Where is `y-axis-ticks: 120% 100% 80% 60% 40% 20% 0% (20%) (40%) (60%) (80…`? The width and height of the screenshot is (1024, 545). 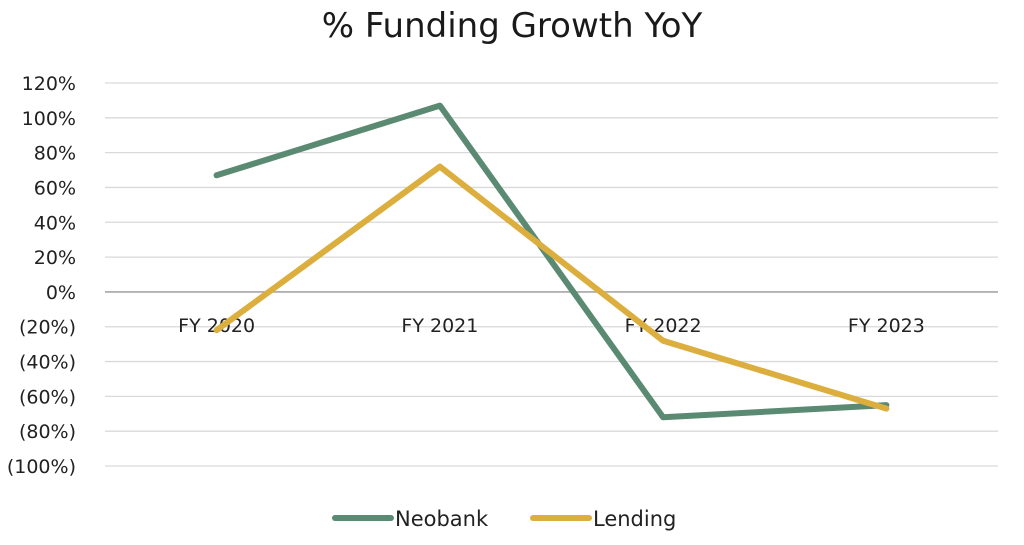
y-axis-ticks: 120% 100% 80% 60% 40% 20% 0% (20%) (40%) (60%) (80… is located at coordinates (41, 275).